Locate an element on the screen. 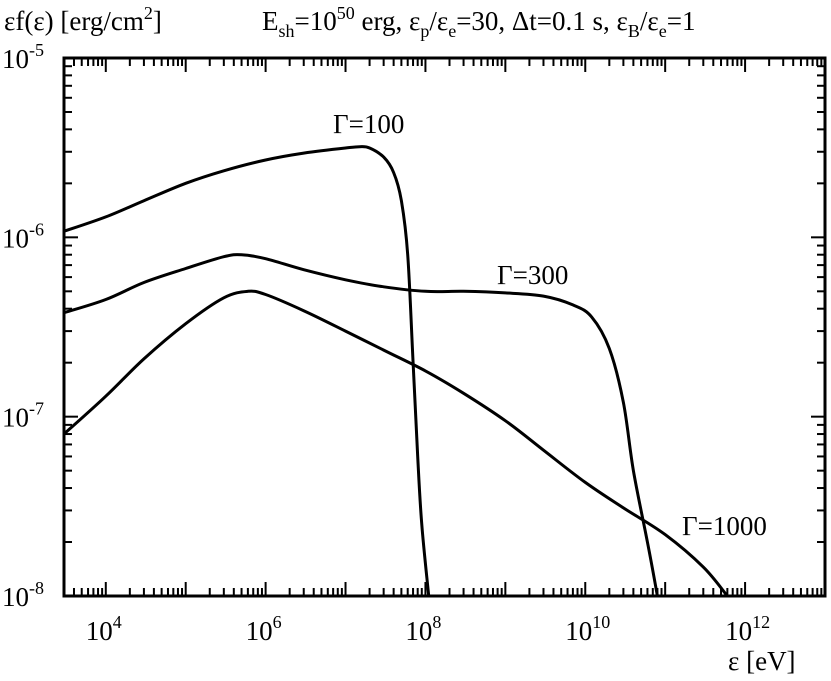 The image size is (831, 681). x-tick-label: 10⁸ is located at coordinates (423, 629).